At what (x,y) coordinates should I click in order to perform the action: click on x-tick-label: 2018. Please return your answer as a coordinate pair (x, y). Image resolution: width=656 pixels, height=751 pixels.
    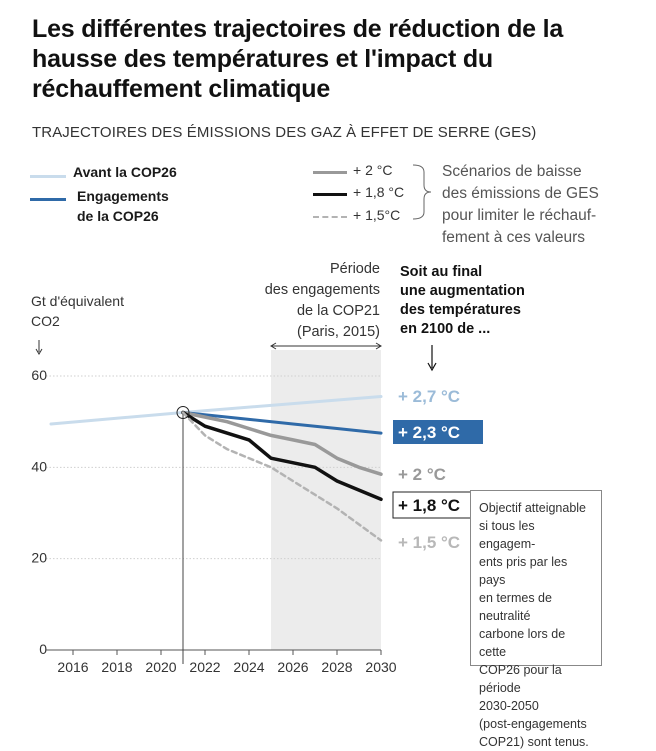
    Looking at the image, I should click on (116, 667).